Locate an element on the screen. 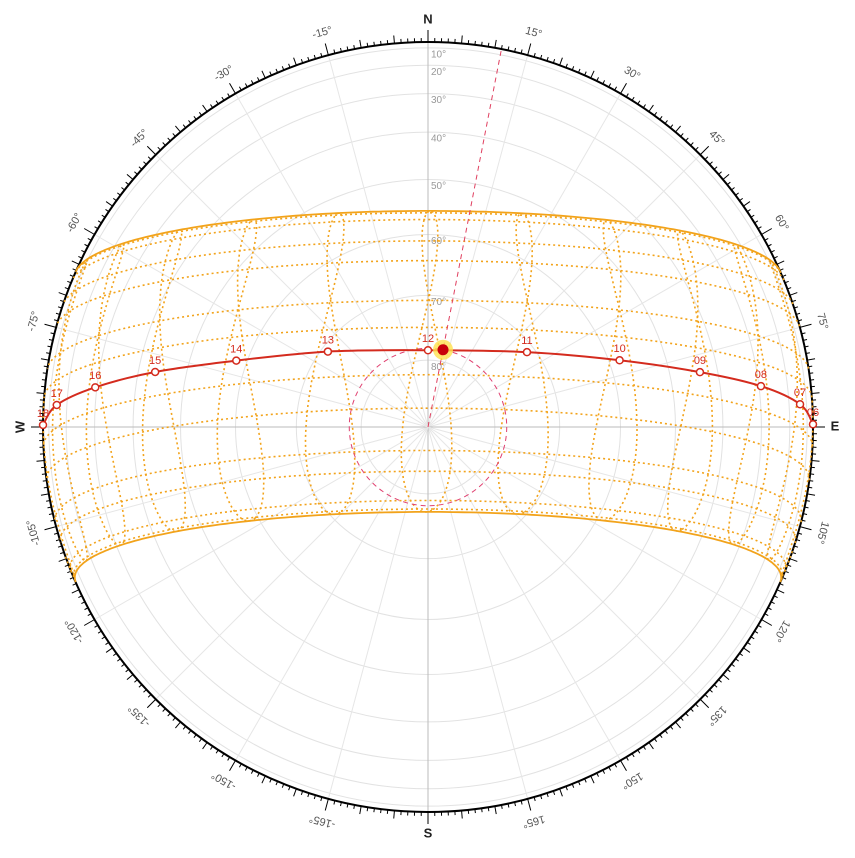  hour-label: 15 is located at coordinates (155, 361).